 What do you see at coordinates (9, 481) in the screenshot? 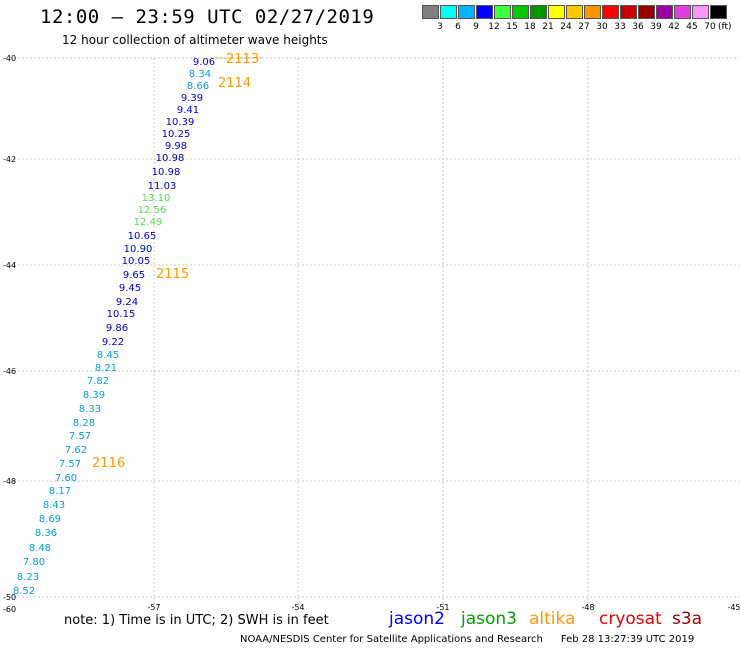
I see `latitude-label: -48` at bounding box center [9, 481].